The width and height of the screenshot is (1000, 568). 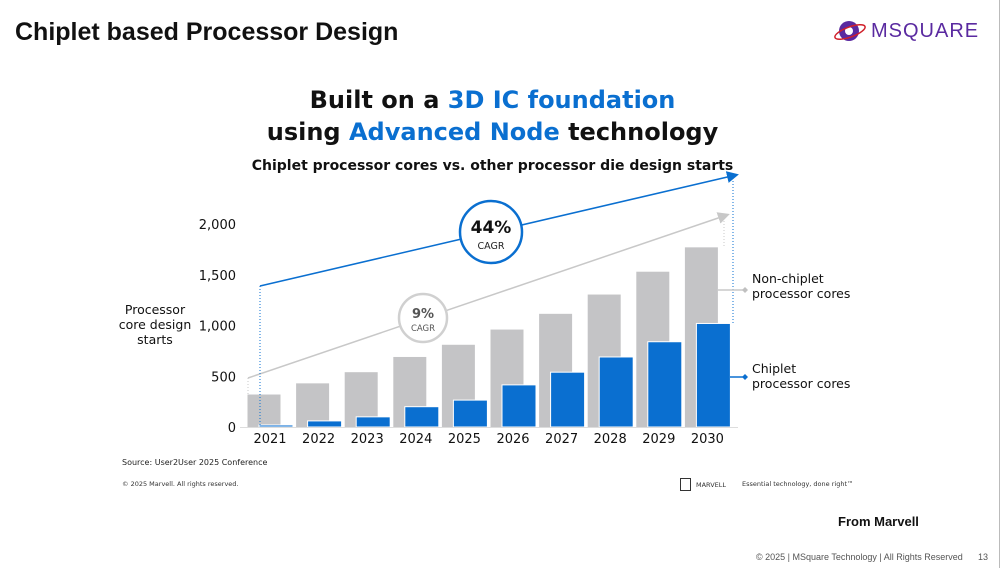 I want to click on x-tick-label: 2021, so click(x=269, y=439).